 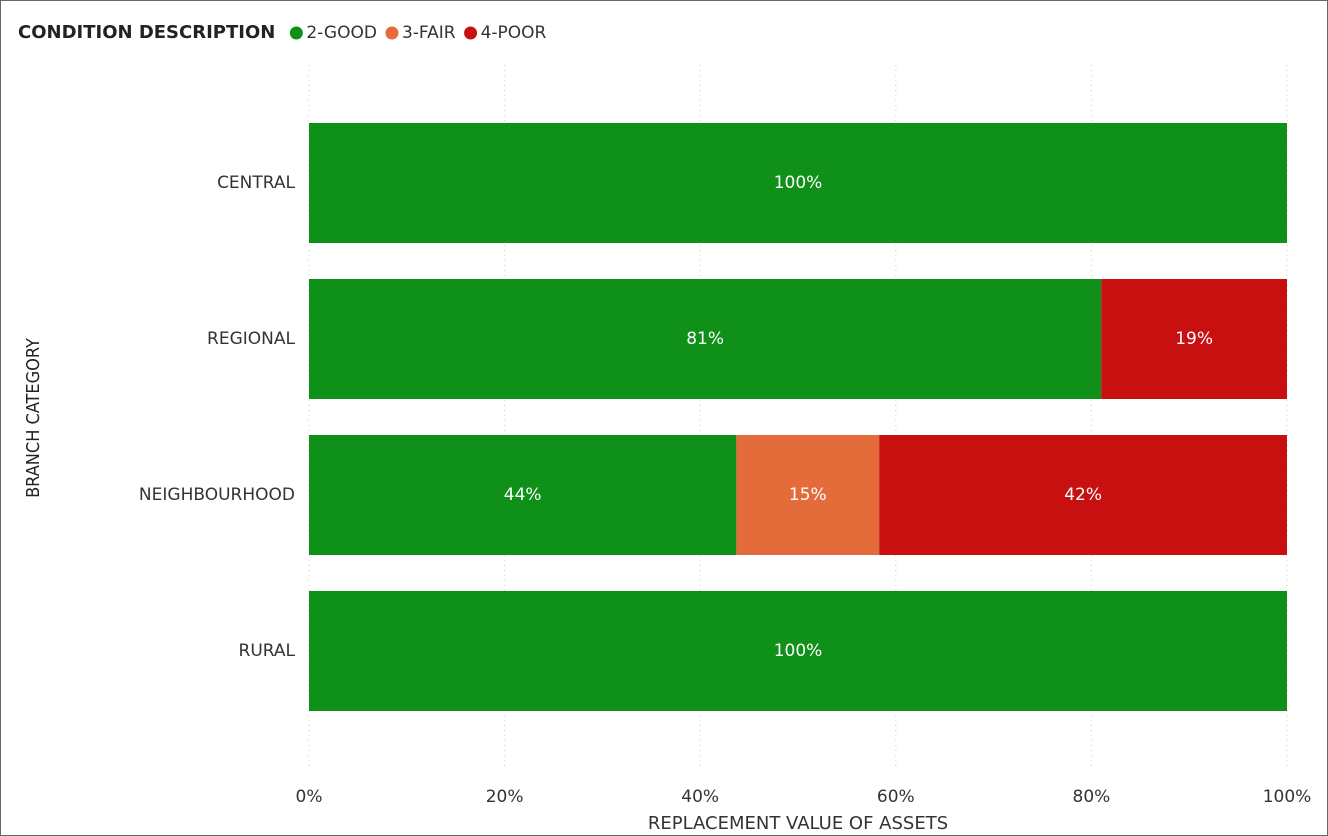 What do you see at coordinates (146, 32) in the screenshot?
I see `legend-title: CONDITION DESCRIPTION` at bounding box center [146, 32].